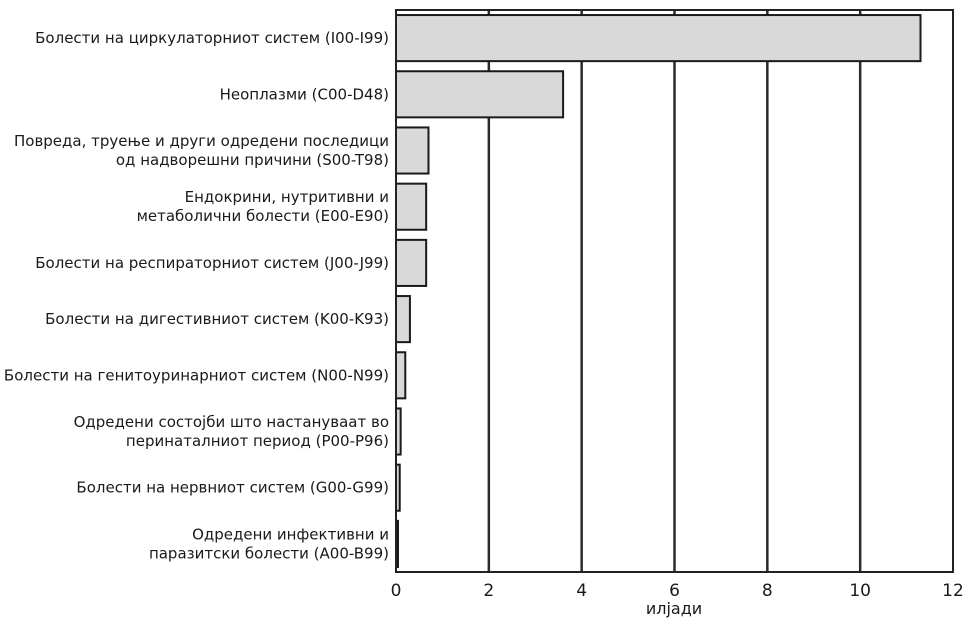 This screenshot has width=970, height=627. What do you see at coordinates (263, 216) in the screenshot?
I see `category-label-line: метаболични болести (E00-E90)` at bounding box center [263, 216].